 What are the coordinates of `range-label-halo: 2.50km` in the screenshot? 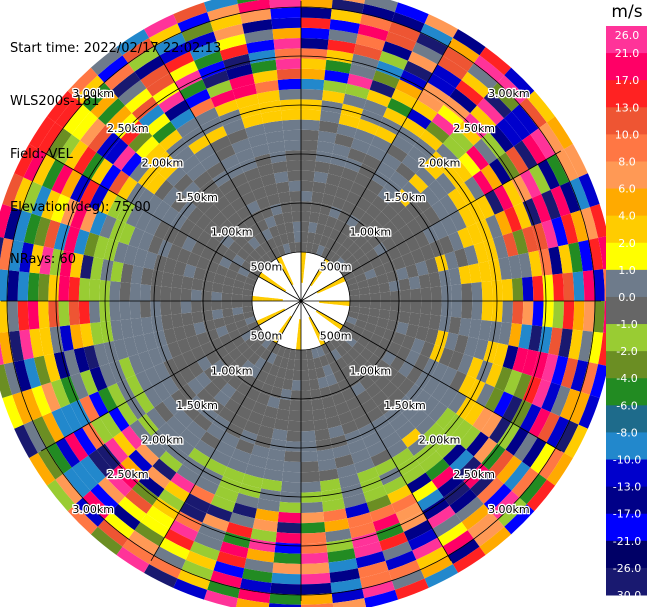 It's located at (128, 474).